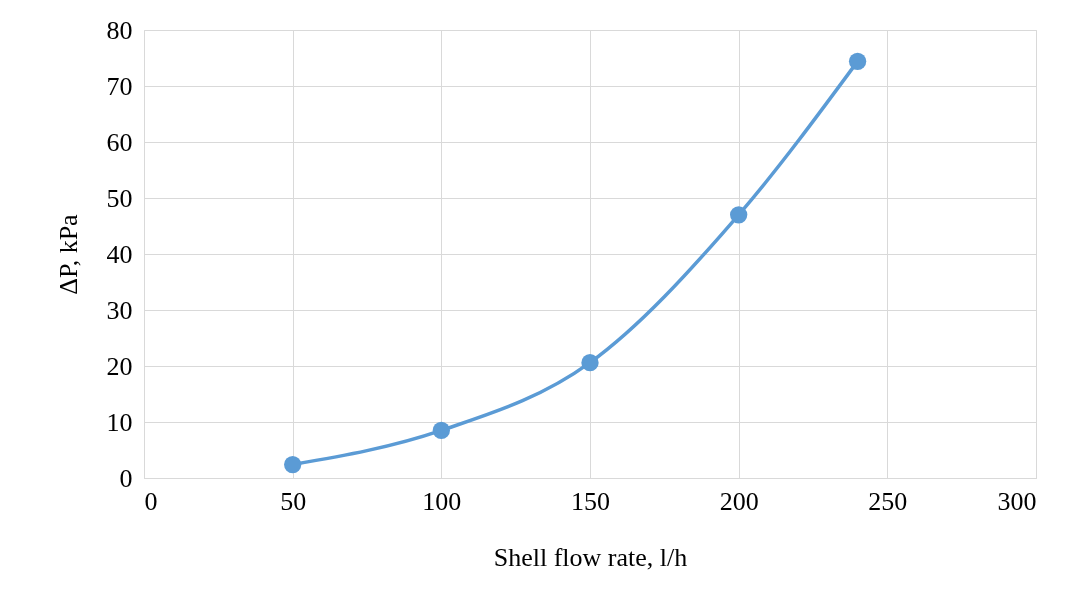 Image resolution: width=1076 pixels, height=606 pixels. I want to click on y-tick-label: 70, so click(119, 86).